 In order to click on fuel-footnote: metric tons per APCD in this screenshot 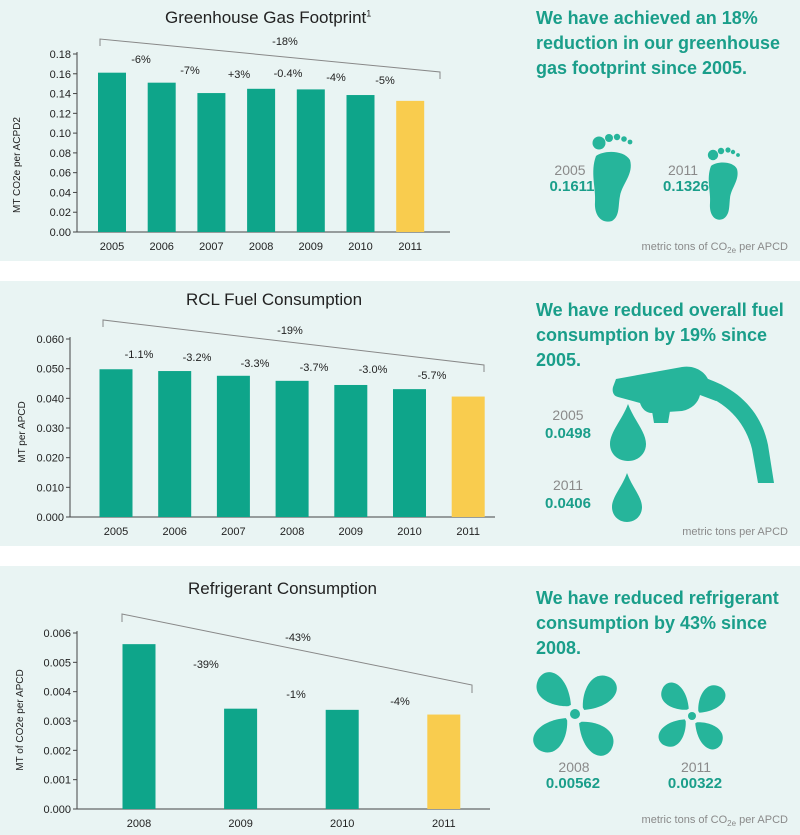, I will do `click(735, 532)`.